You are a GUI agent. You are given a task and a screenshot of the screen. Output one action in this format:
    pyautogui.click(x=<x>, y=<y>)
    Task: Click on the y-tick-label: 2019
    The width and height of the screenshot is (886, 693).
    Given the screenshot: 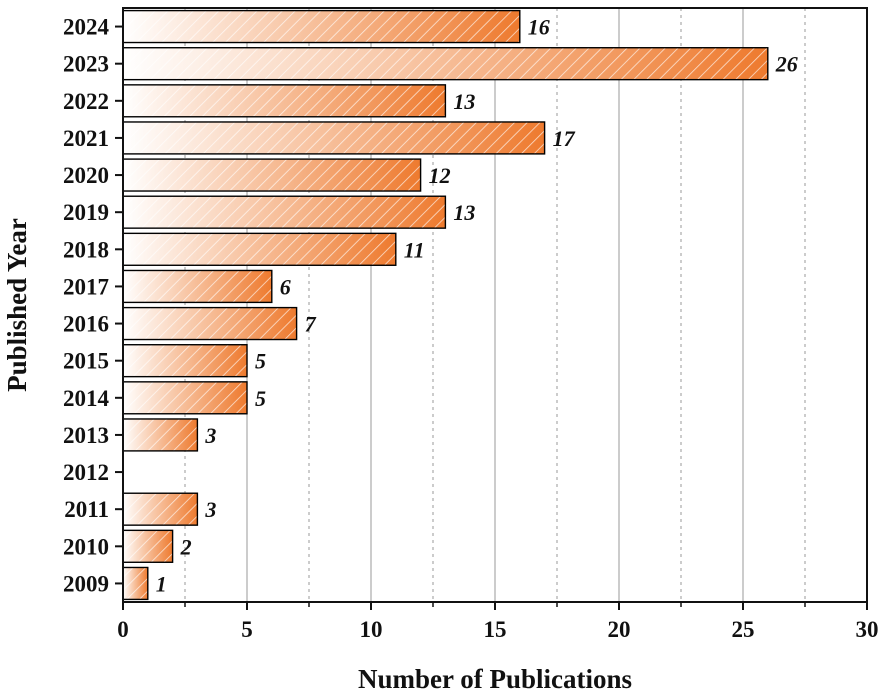 What is the action you would take?
    pyautogui.click(x=86, y=212)
    